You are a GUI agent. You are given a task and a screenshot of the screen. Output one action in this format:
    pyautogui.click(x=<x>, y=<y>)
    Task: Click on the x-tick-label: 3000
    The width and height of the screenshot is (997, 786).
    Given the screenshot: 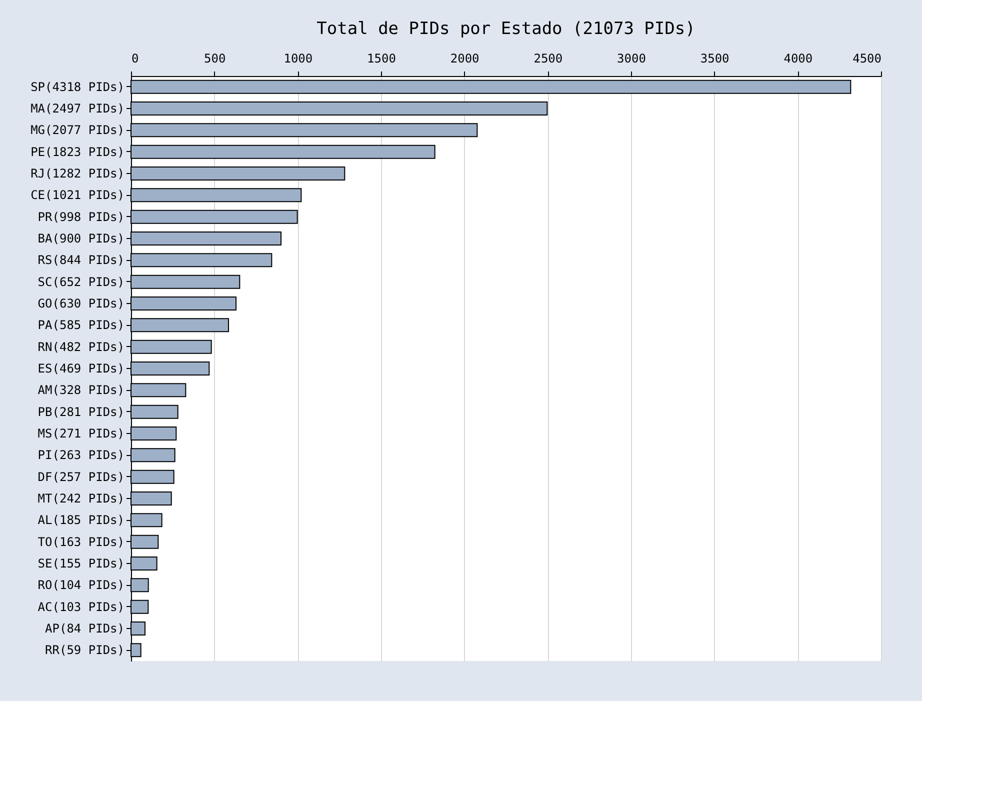 What is the action you would take?
    pyautogui.click(x=631, y=59)
    